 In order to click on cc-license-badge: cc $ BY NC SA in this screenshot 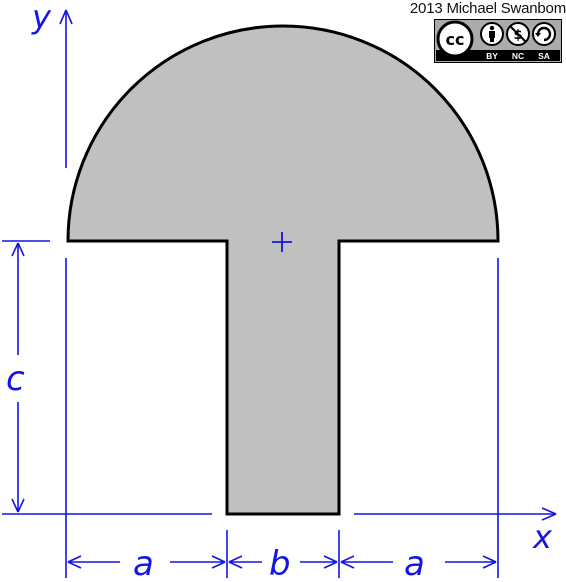, I will do `click(498, 41)`.